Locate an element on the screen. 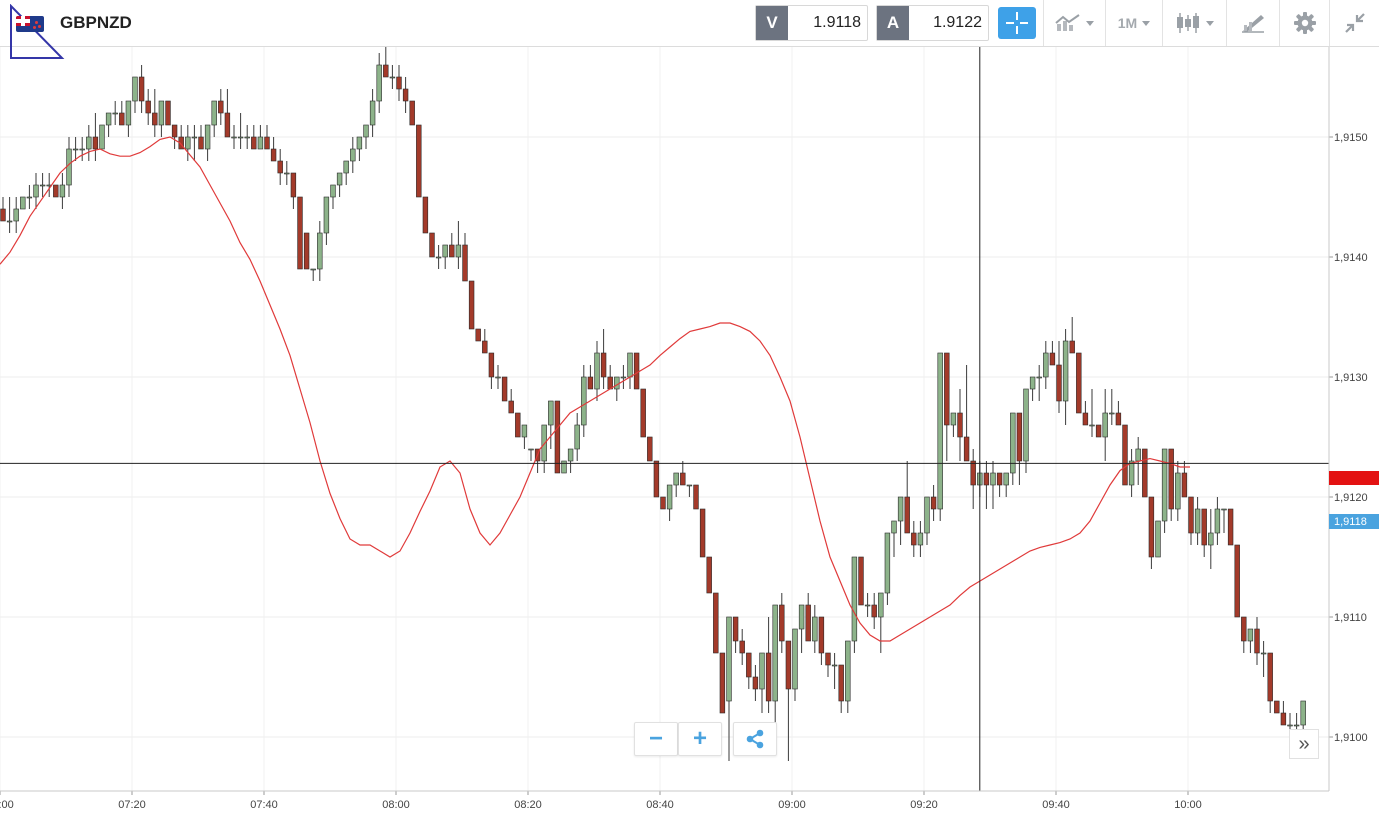 The image size is (1379, 823). chevron-down-icon is located at coordinates (1210, 23).